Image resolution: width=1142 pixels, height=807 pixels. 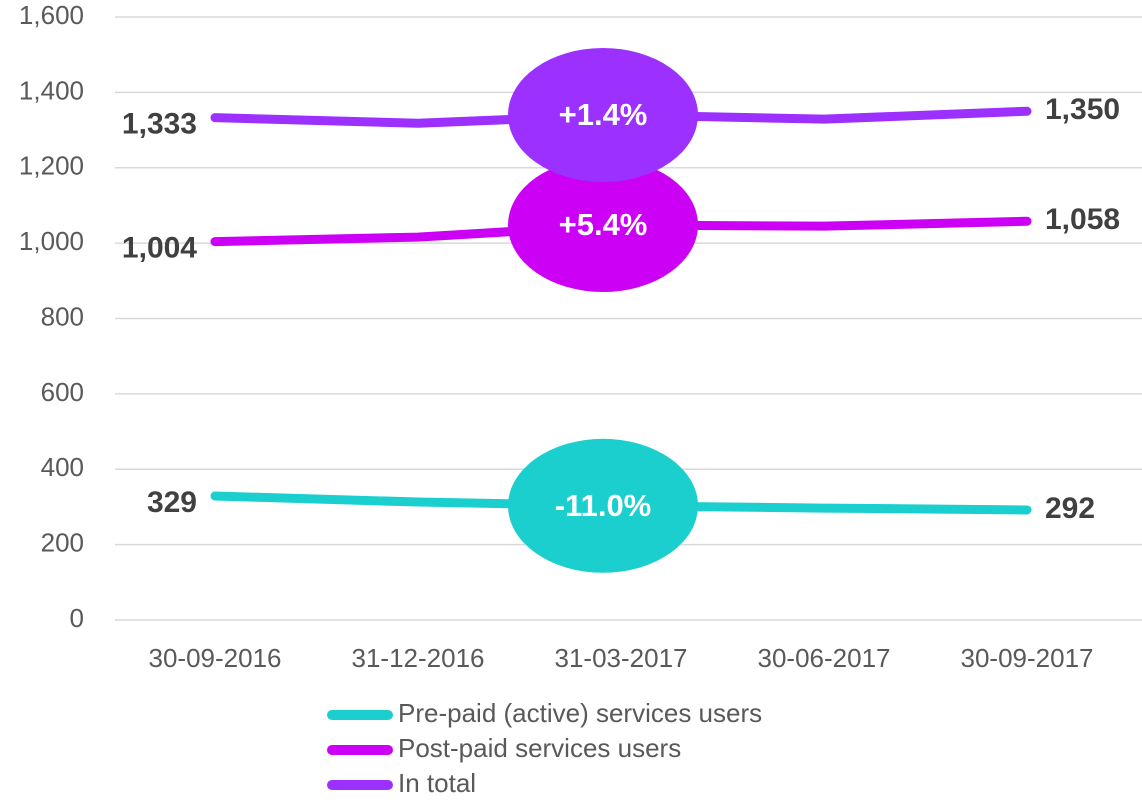 I want to click on y-tick-label: 1,400, so click(x=51, y=90).